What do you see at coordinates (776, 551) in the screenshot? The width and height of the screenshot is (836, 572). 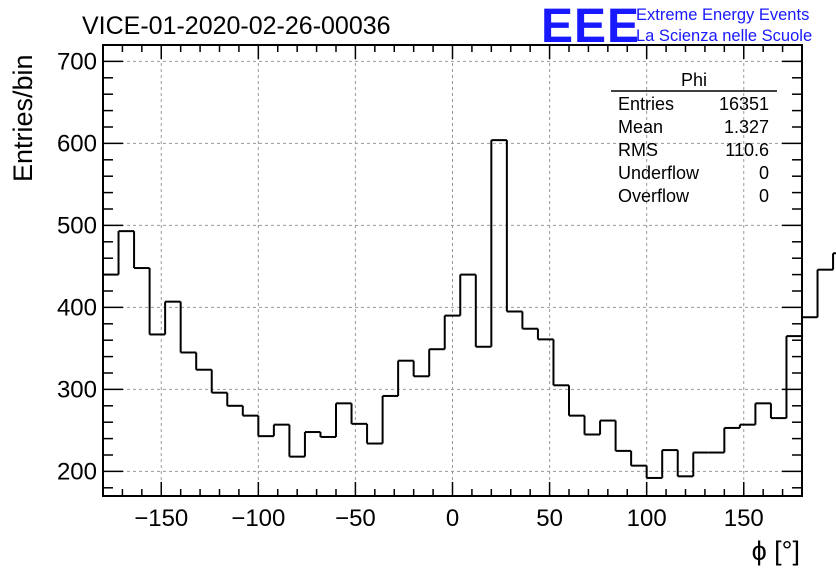 I see `x-axis-label: ϕ [°]` at bounding box center [776, 551].